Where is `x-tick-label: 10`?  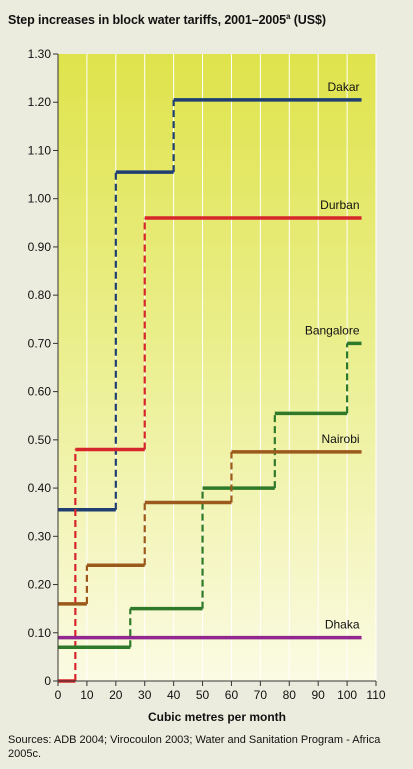
x-tick-label: 10 is located at coordinates (87, 695).